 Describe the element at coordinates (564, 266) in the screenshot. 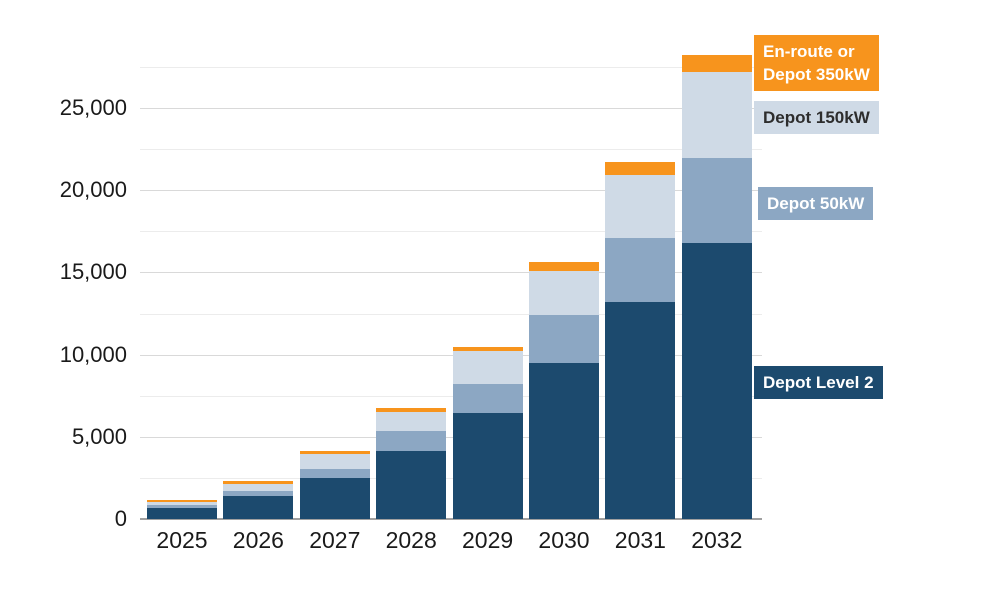

I see `bar-2030-en-route-or-depot-350kw` at that location.